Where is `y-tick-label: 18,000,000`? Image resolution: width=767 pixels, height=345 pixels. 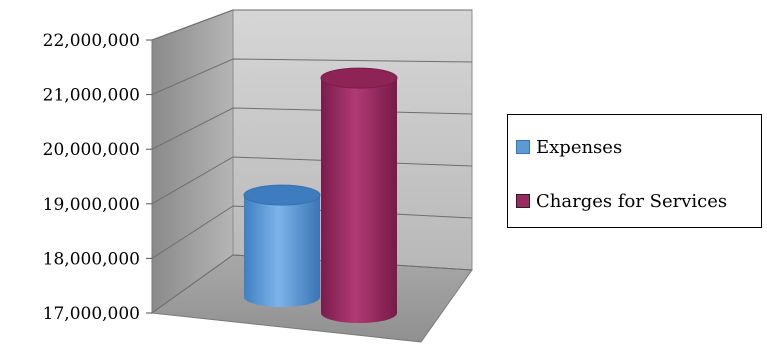 y-tick-label: 18,000,000 is located at coordinates (91, 259).